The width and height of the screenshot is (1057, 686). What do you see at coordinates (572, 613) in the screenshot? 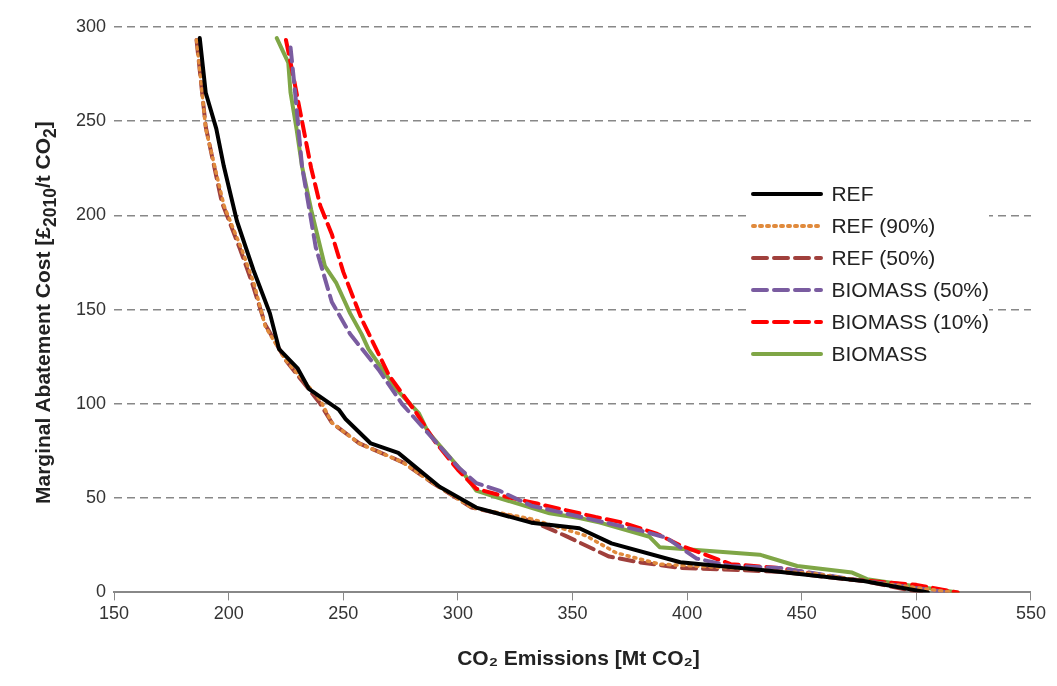
I see `x-tick-label: 350` at bounding box center [572, 613].